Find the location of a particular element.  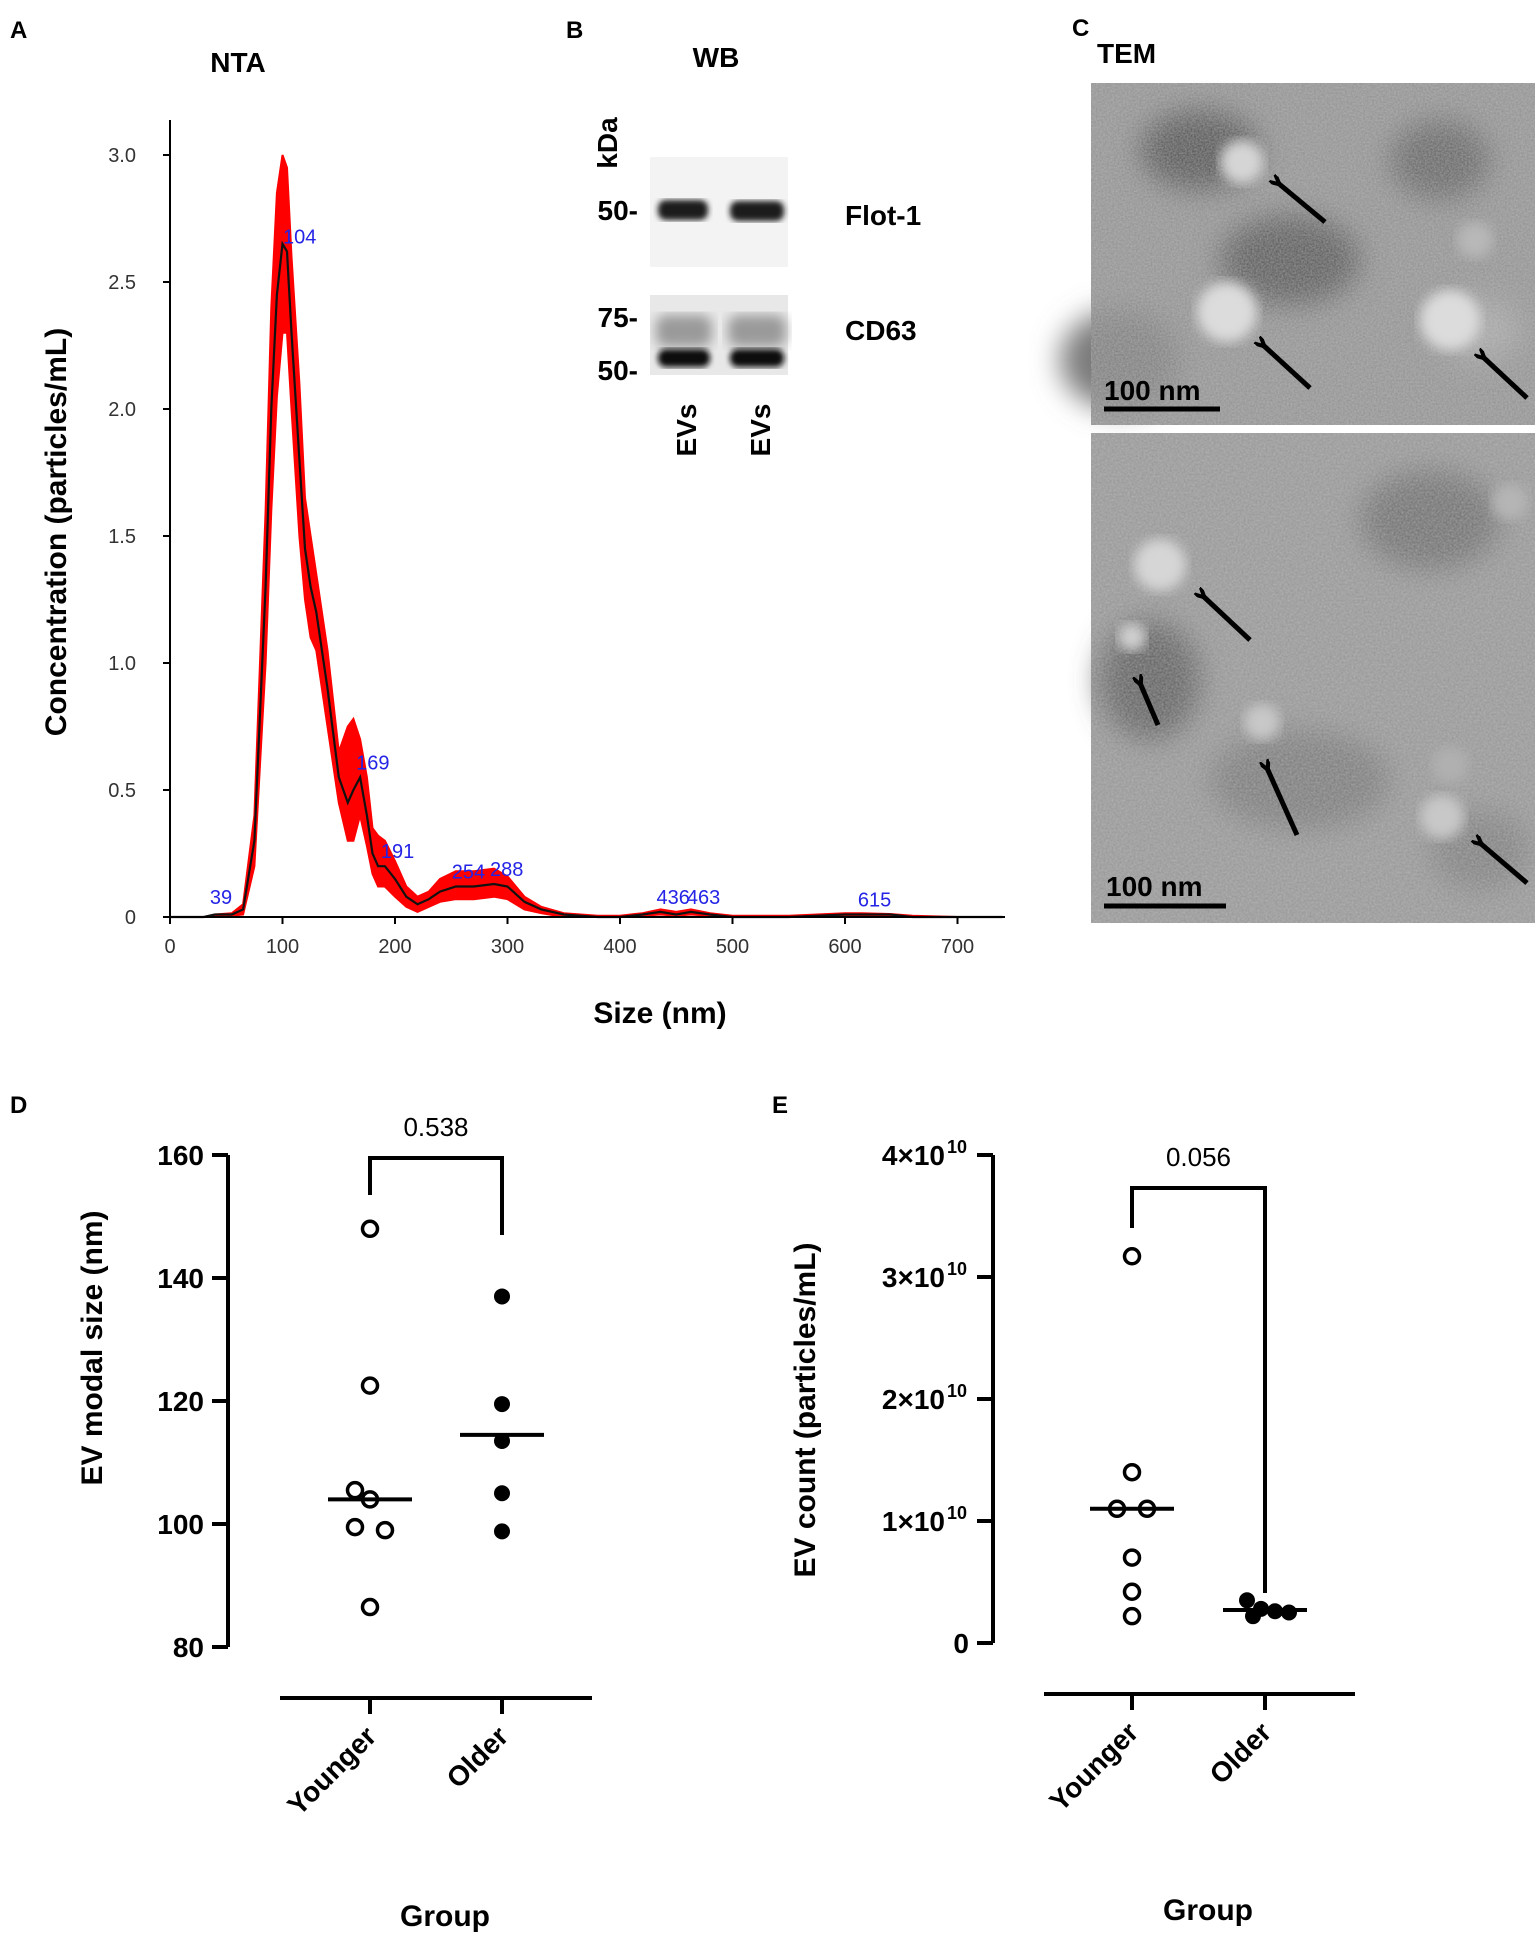

y-tick-label: 2×10 is located at coordinates (913, 1399).